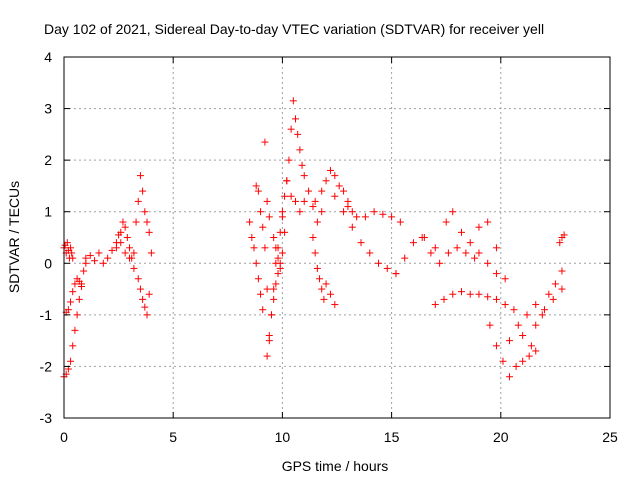 The height and width of the screenshot is (480, 640). Describe the element at coordinates (392, 437) in the screenshot. I see `x-tick-label: 15` at that location.